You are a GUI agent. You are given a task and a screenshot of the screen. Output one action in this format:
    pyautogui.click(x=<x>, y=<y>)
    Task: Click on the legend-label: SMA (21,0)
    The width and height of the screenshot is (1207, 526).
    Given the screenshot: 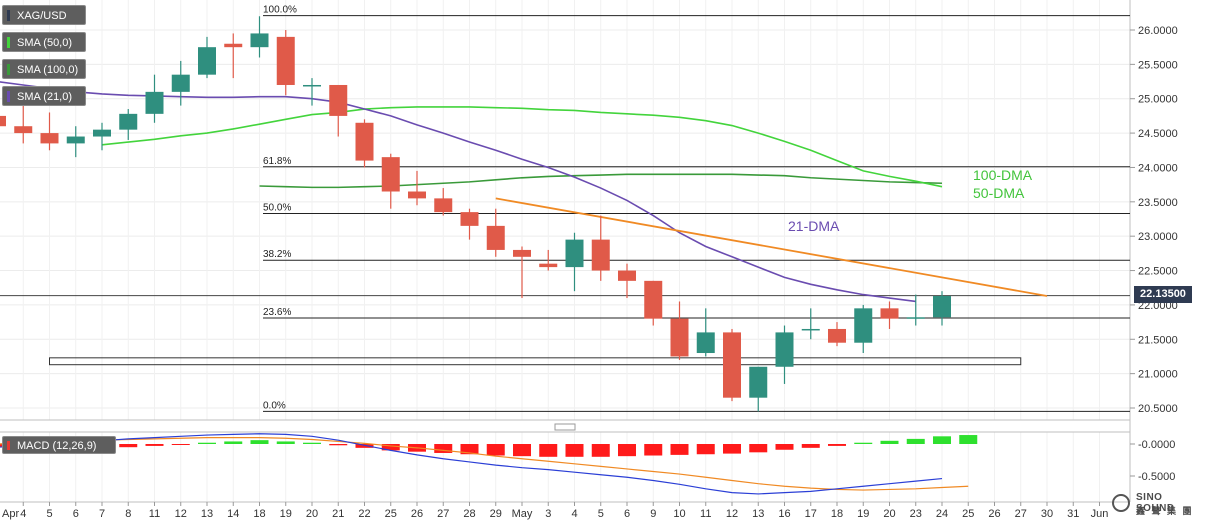 What is the action you would take?
    pyautogui.click(x=45, y=97)
    